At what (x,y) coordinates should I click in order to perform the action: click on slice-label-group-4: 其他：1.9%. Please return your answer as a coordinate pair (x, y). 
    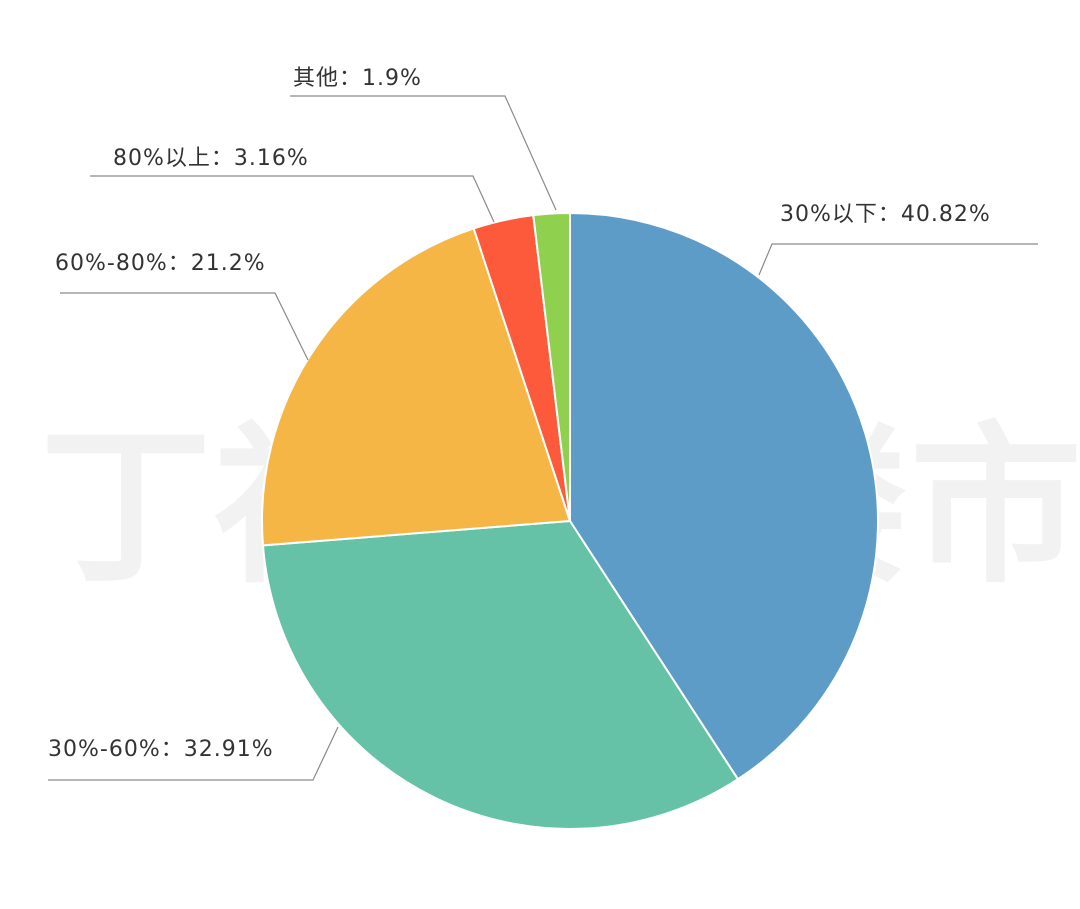
    Looking at the image, I should click on (423, 138).